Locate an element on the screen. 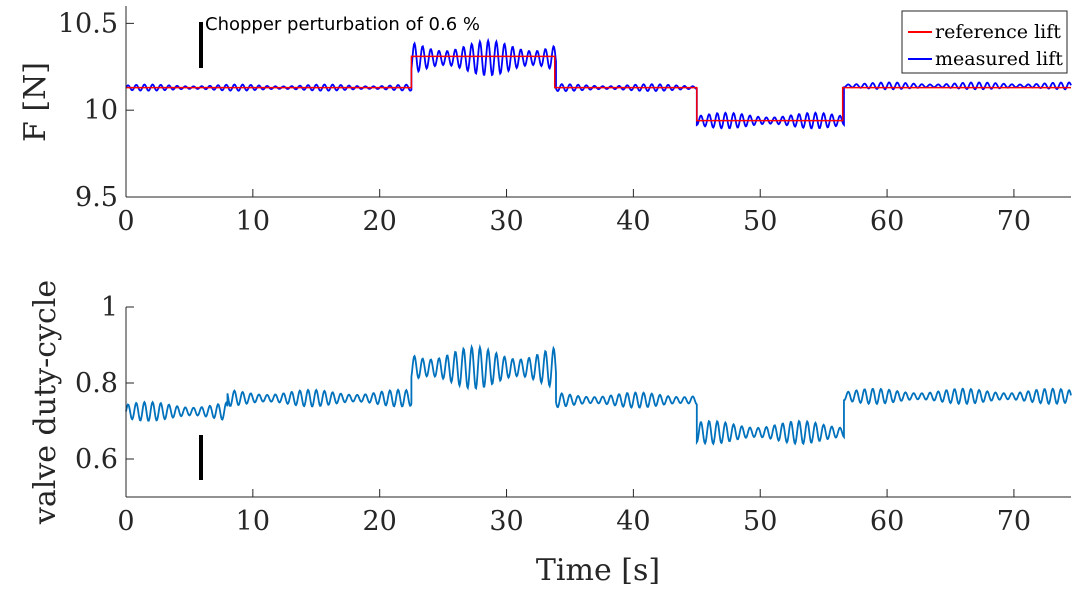 This screenshot has width=1075, height=592. perturbation-annotation: Chopper perturbation of 0.6 % is located at coordinates (342, 24).